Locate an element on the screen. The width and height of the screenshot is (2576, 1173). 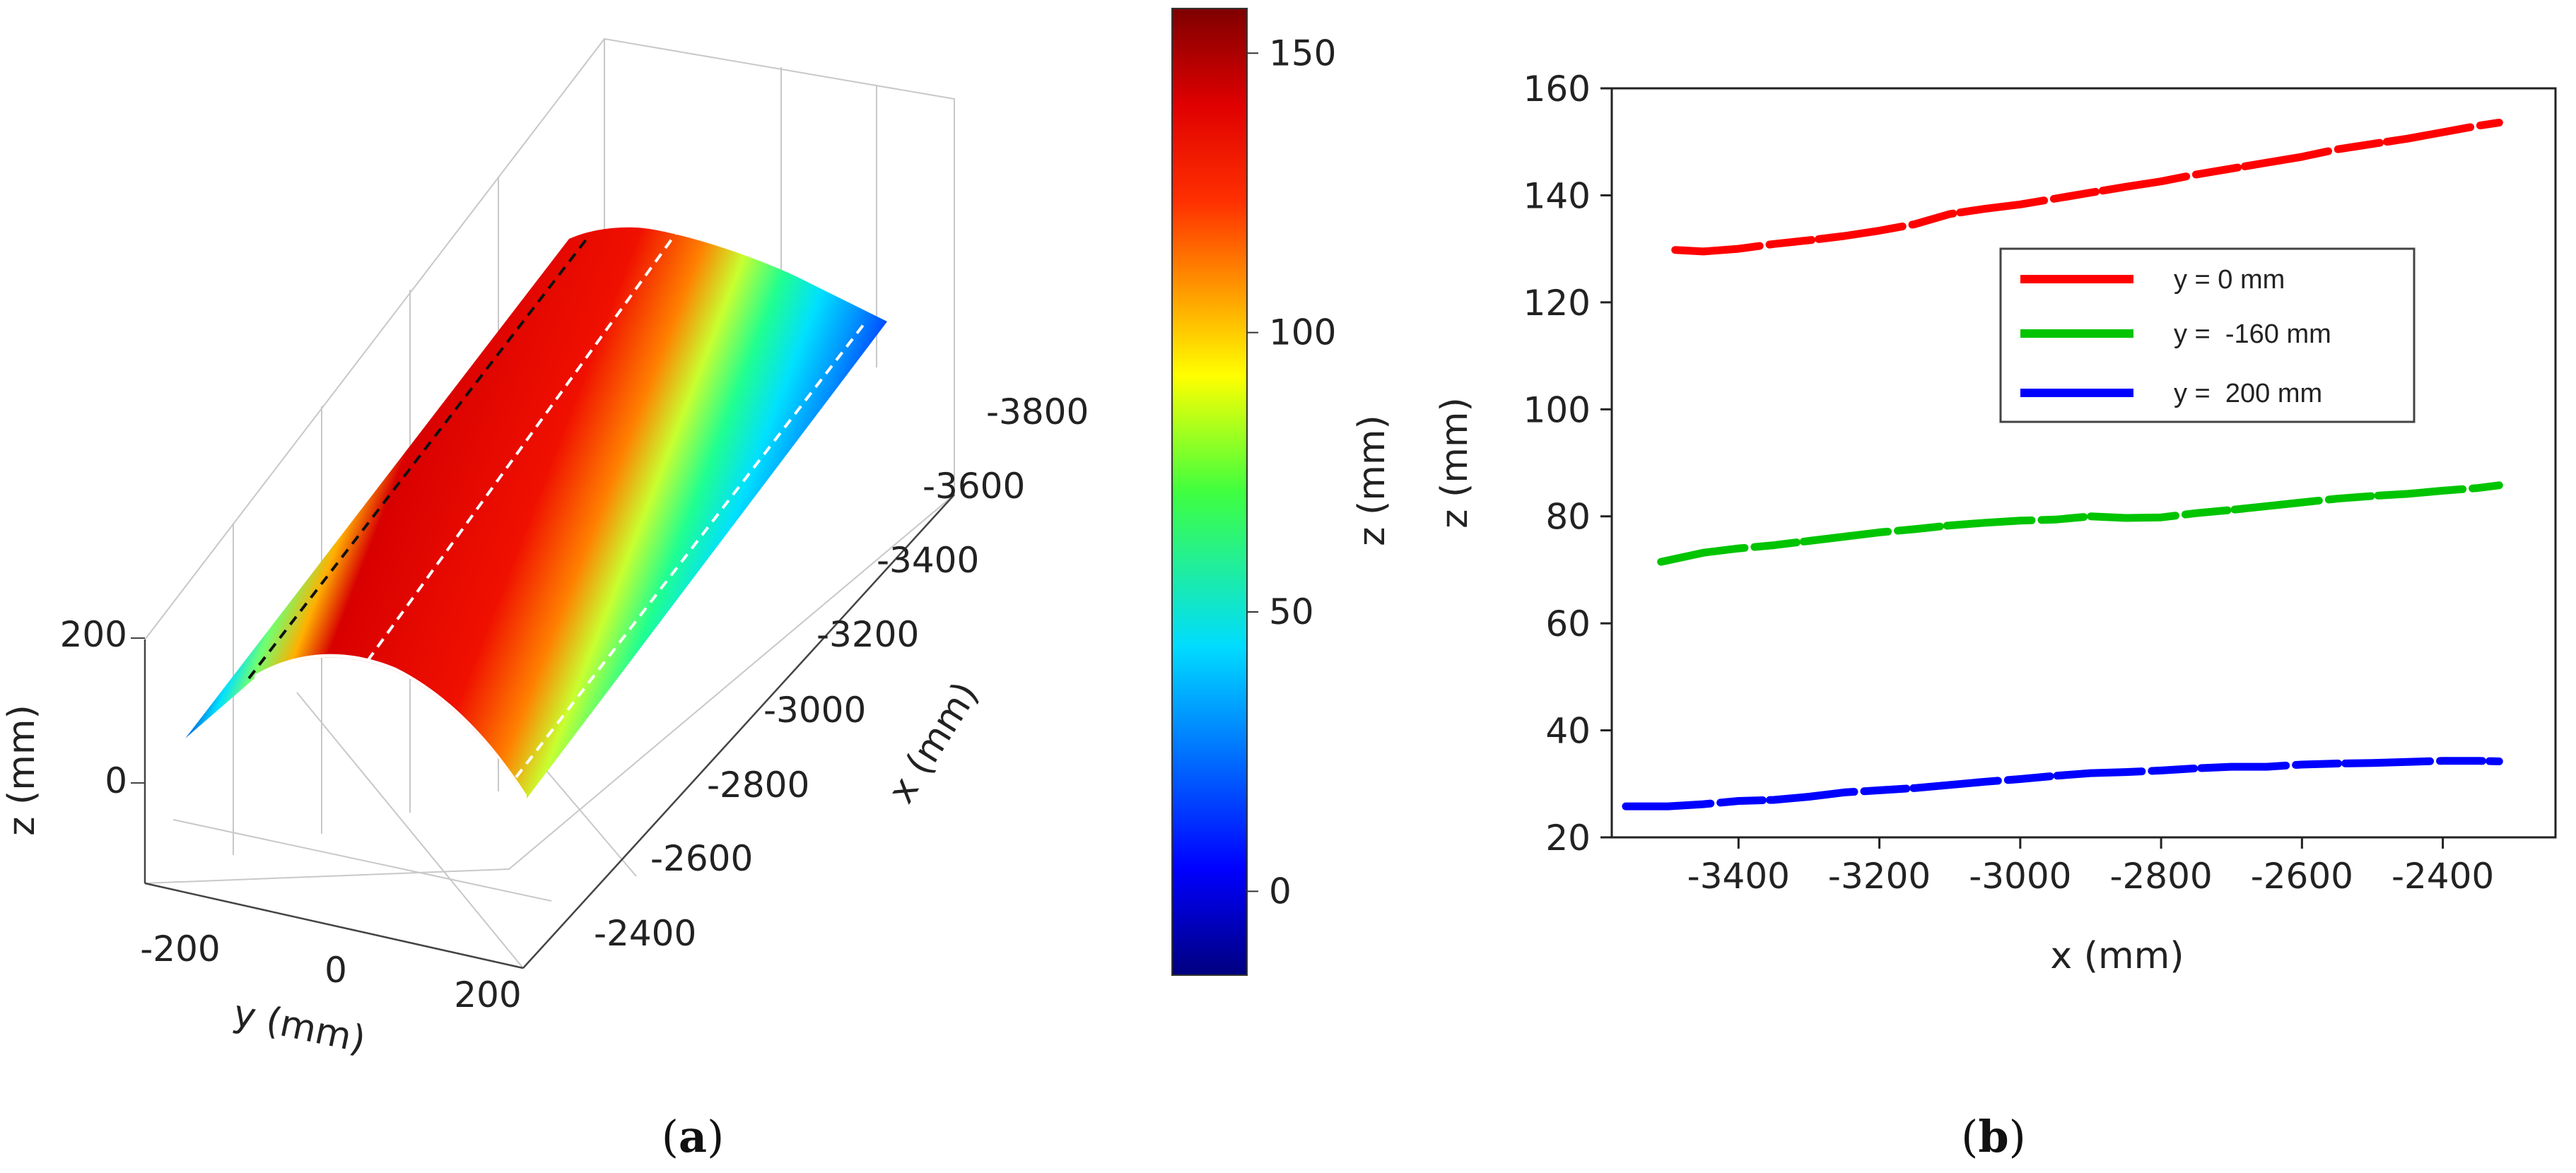
x-tick-minus3600: -3600 is located at coordinates (974, 486).